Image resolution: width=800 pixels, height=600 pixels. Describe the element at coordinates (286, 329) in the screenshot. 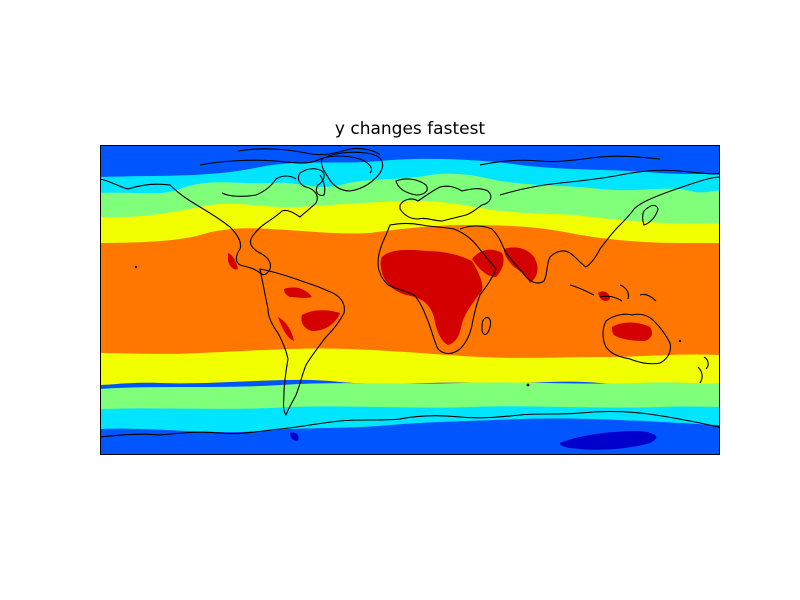

I see `hotspot-andes` at that location.